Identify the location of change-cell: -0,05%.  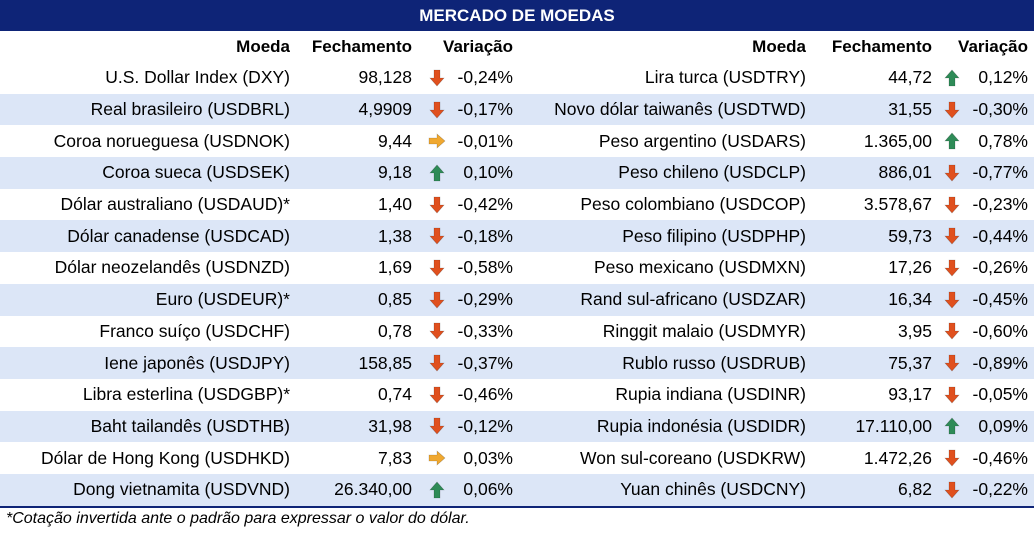
(983, 395).